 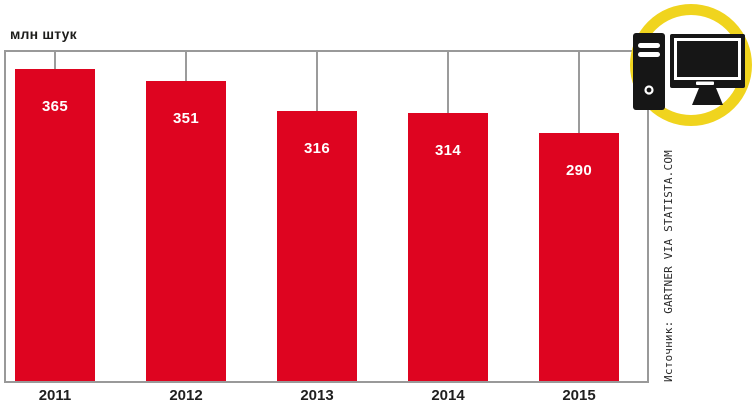 What do you see at coordinates (448, 150) in the screenshot?
I see `bar-value-label: 314` at bounding box center [448, 150].